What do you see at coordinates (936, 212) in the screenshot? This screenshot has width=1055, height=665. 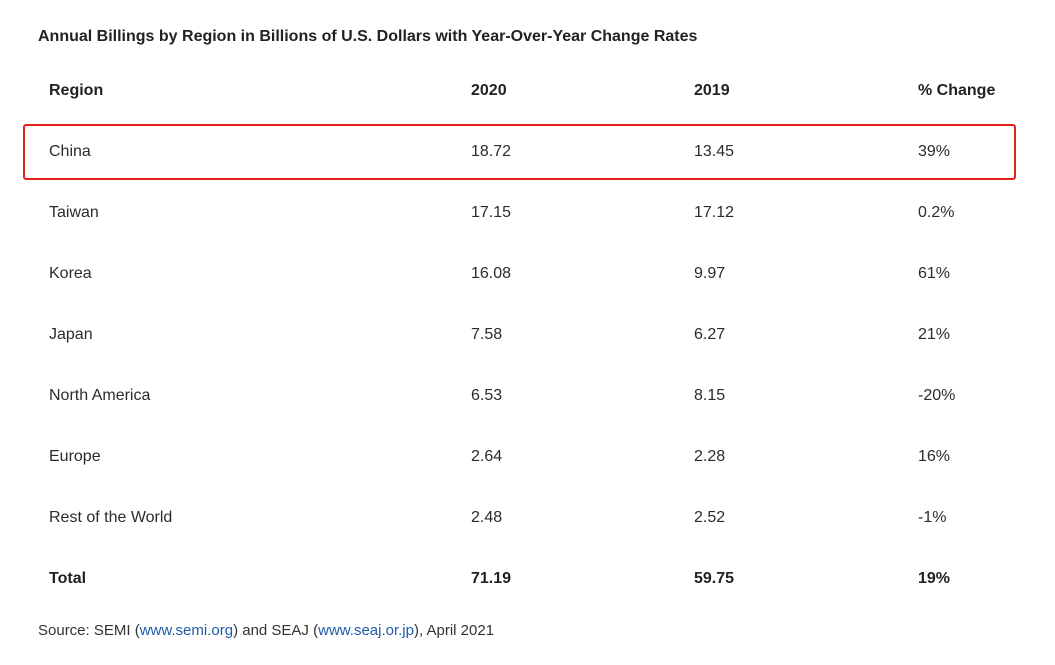 I see `table-cell-change: 0.2%` at bounding box center [936, 212].